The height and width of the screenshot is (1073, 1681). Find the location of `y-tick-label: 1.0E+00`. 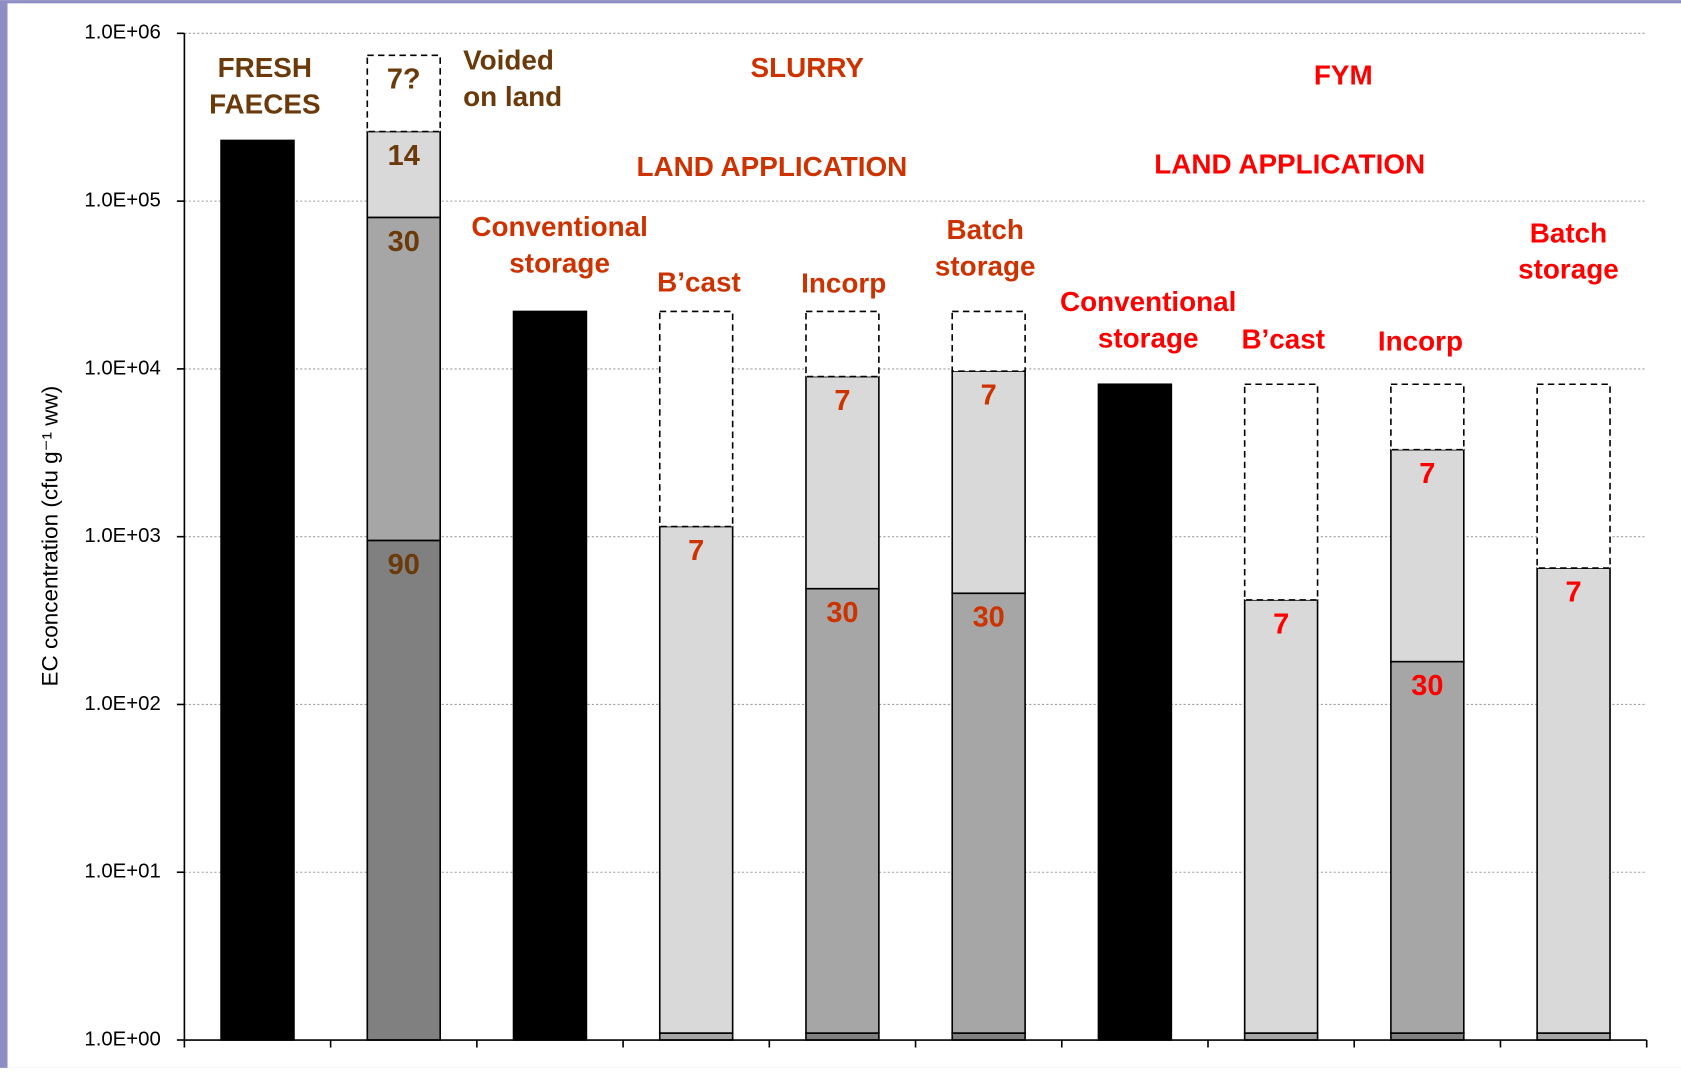

y-tick-label: 1.0E+00 is located at coordinates (122, 1039).